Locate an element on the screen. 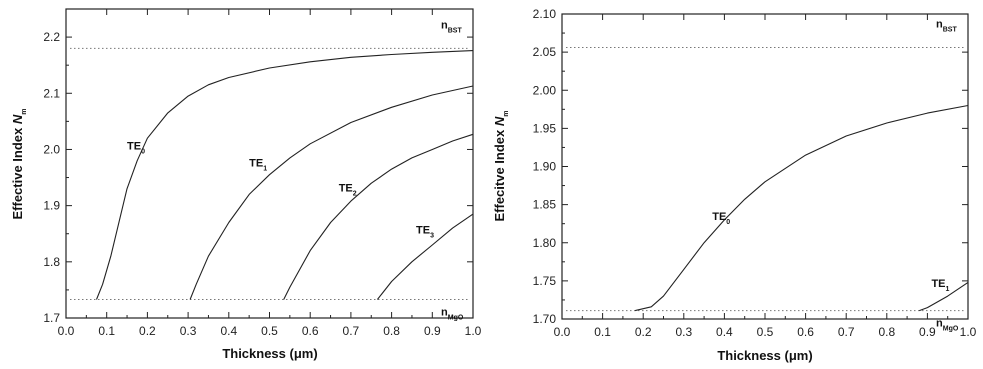 This screenshot has width=983, height=369. y-tick-label: 2.1 is located at coordinates (51, 93).